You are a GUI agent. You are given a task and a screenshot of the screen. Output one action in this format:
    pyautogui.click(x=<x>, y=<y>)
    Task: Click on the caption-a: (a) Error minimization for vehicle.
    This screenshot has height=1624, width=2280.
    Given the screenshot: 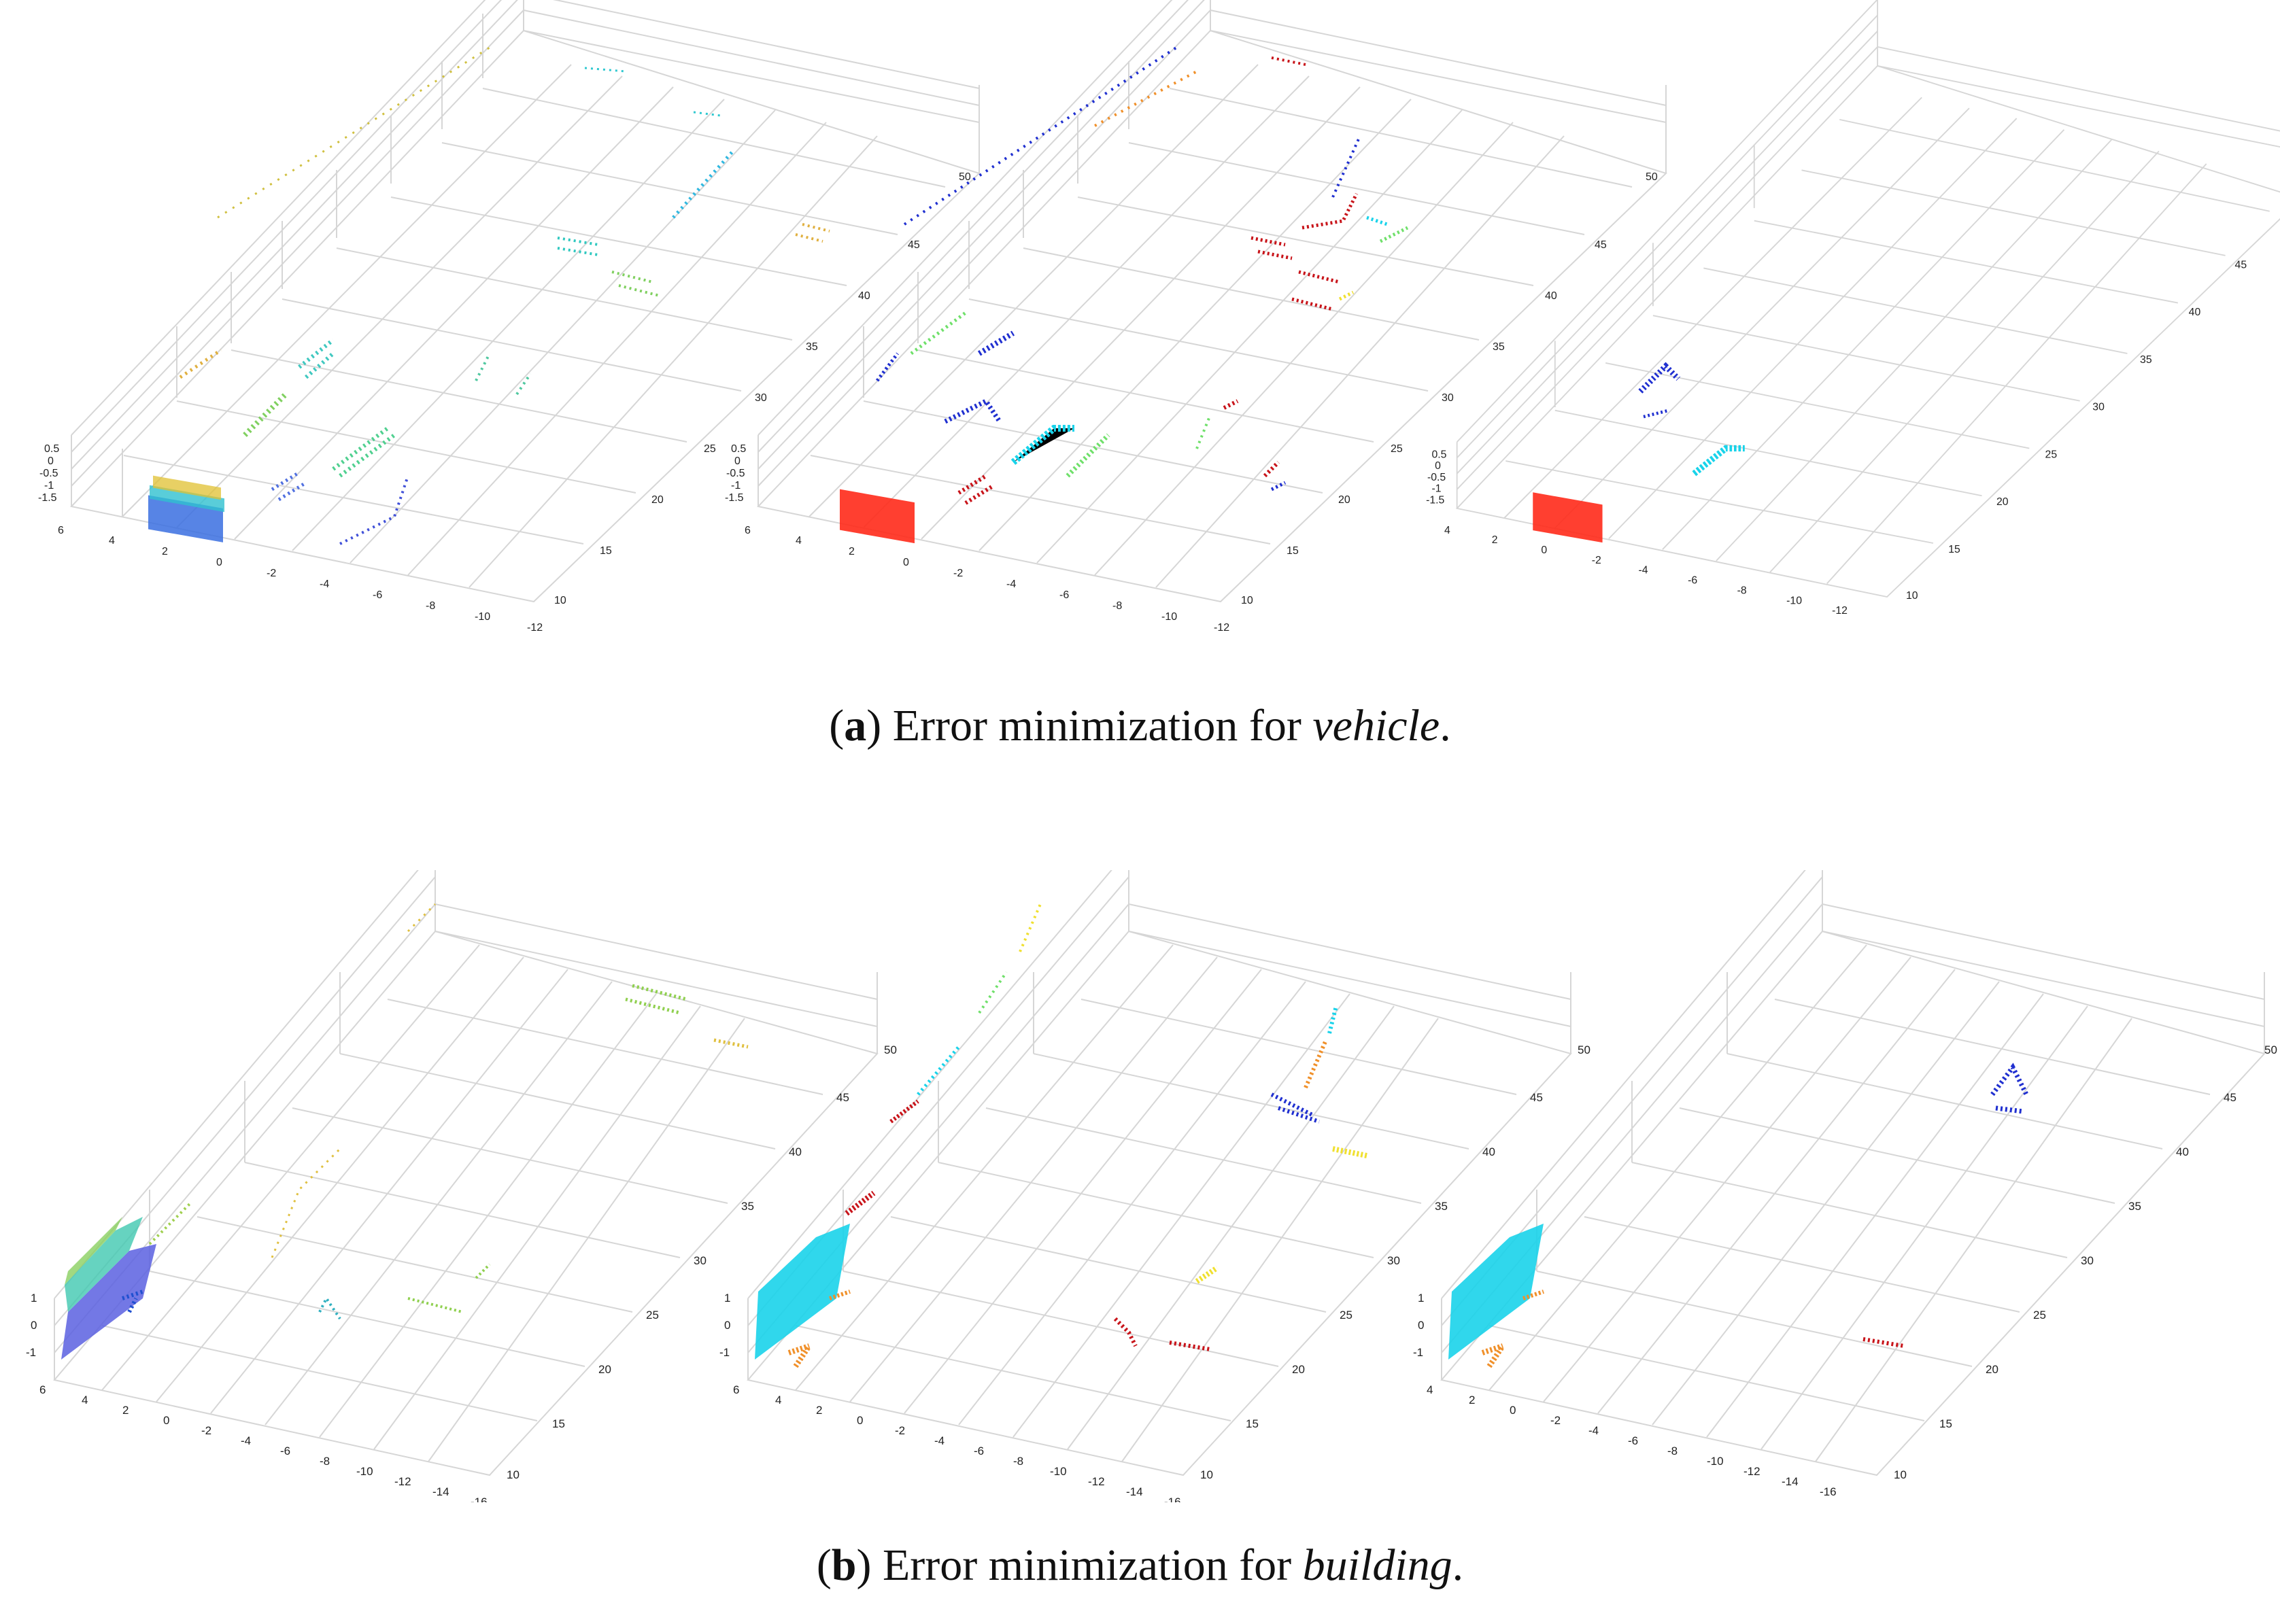 What is the action you would take?
    pyautogui.click(x=1140, y=725)
    